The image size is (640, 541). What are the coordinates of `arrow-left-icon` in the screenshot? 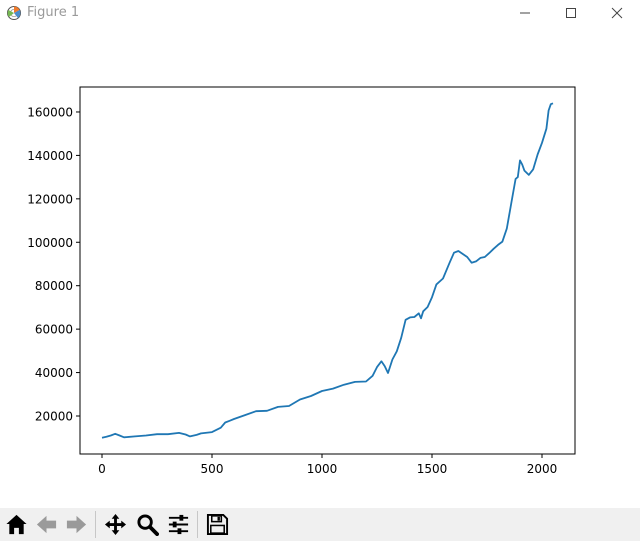 It's located at (46, 524).